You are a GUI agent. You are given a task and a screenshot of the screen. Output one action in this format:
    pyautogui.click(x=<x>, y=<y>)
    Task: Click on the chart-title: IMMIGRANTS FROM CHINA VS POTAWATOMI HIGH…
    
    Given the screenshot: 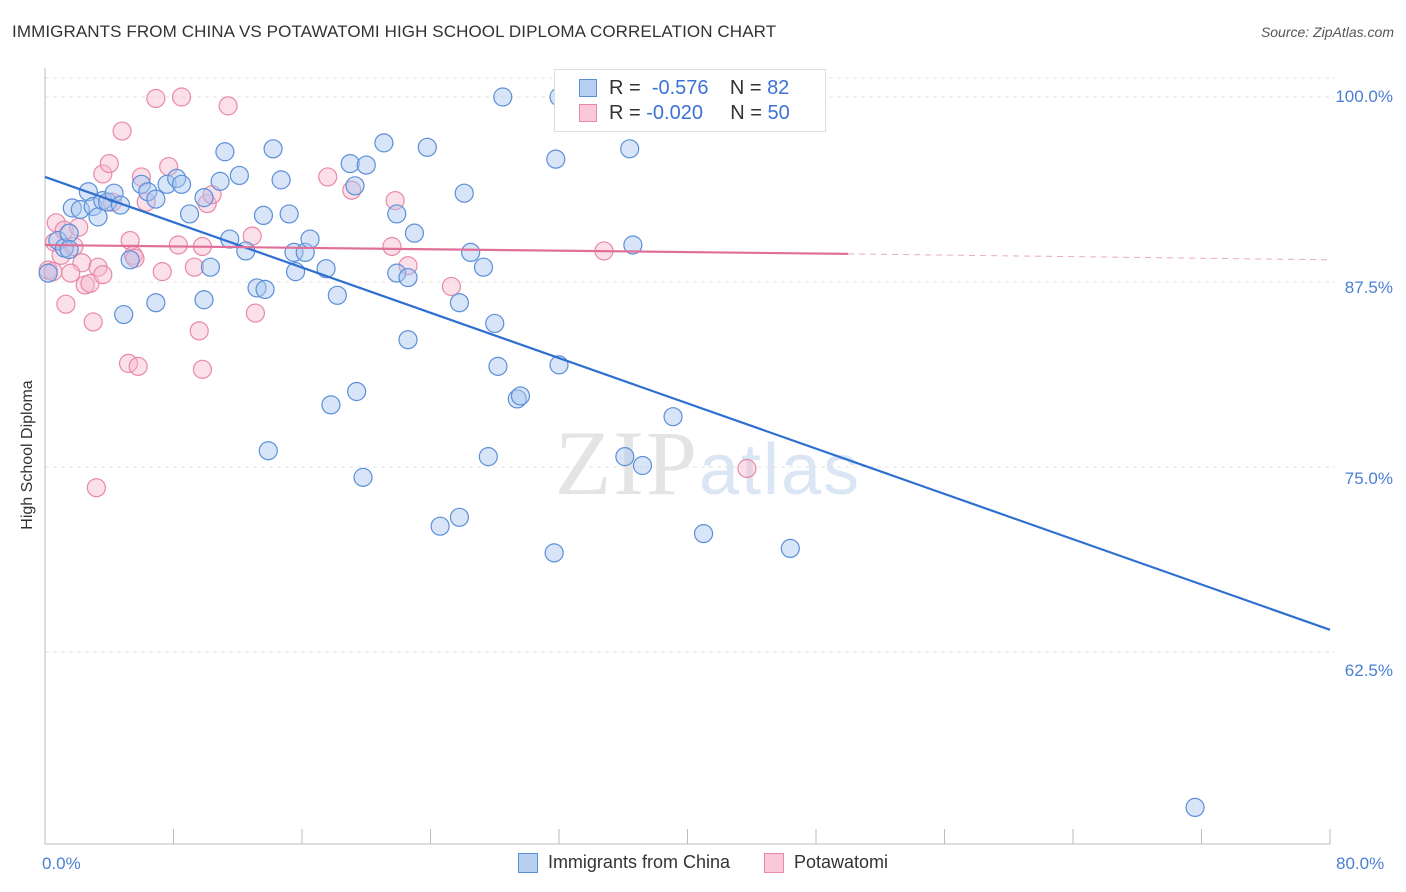 What is the action you would take?
    pyautogui.click(x=394, y=31)
    